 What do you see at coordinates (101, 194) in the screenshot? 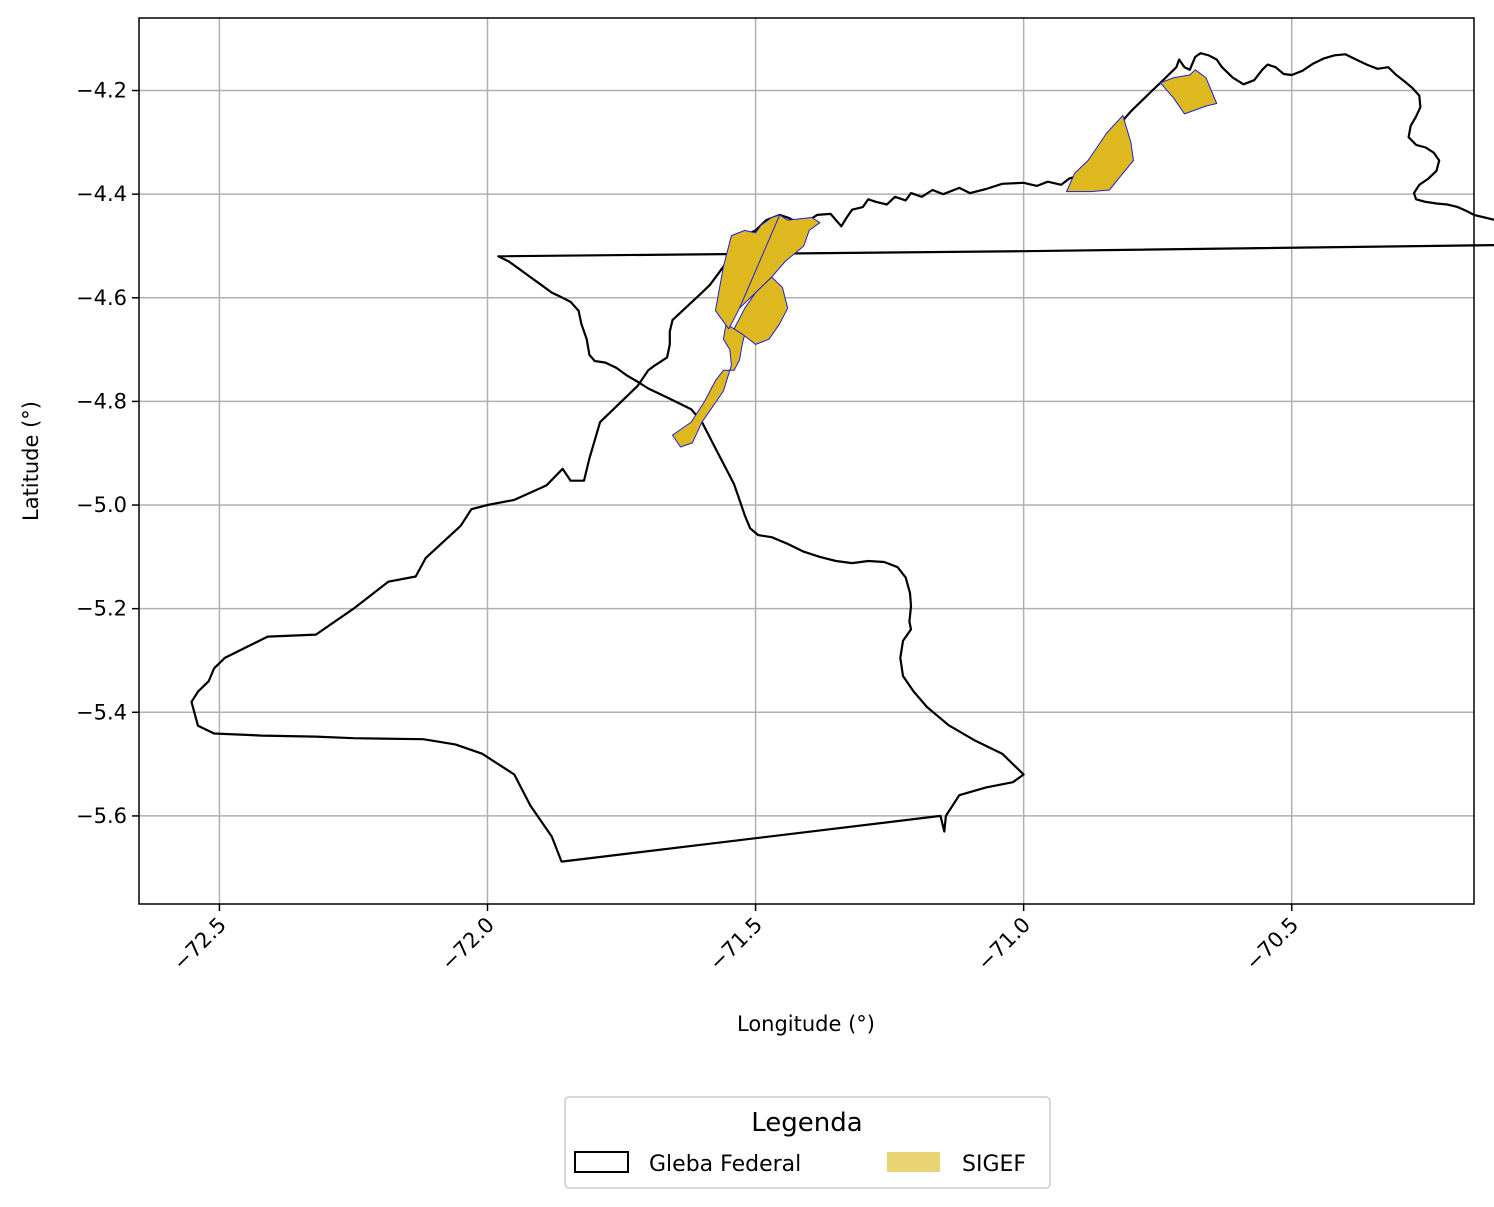
I see `y-tick-label-1: −4.4` at bounding box center [101, 194].